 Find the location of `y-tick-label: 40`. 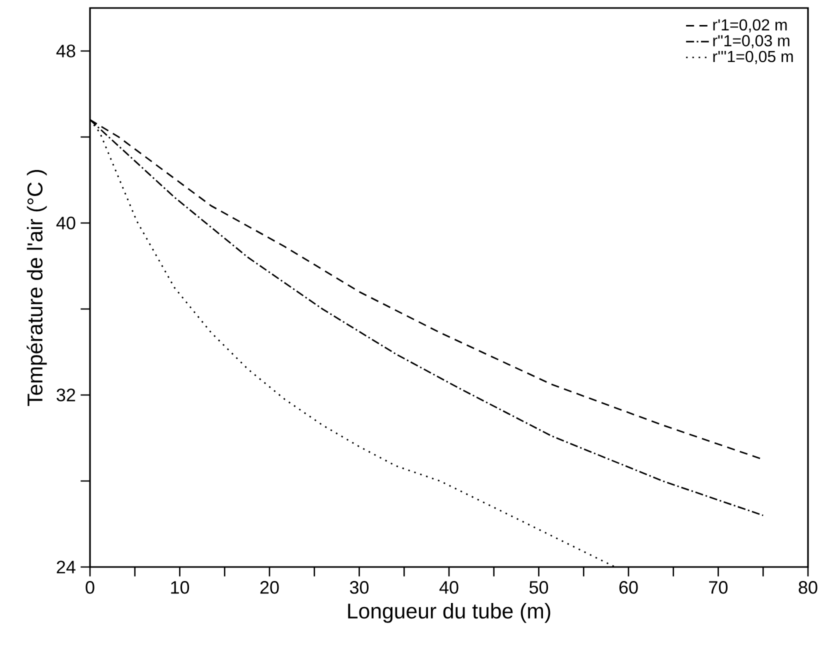

y-tick-label: 40 is located at coordinates (66, 223).